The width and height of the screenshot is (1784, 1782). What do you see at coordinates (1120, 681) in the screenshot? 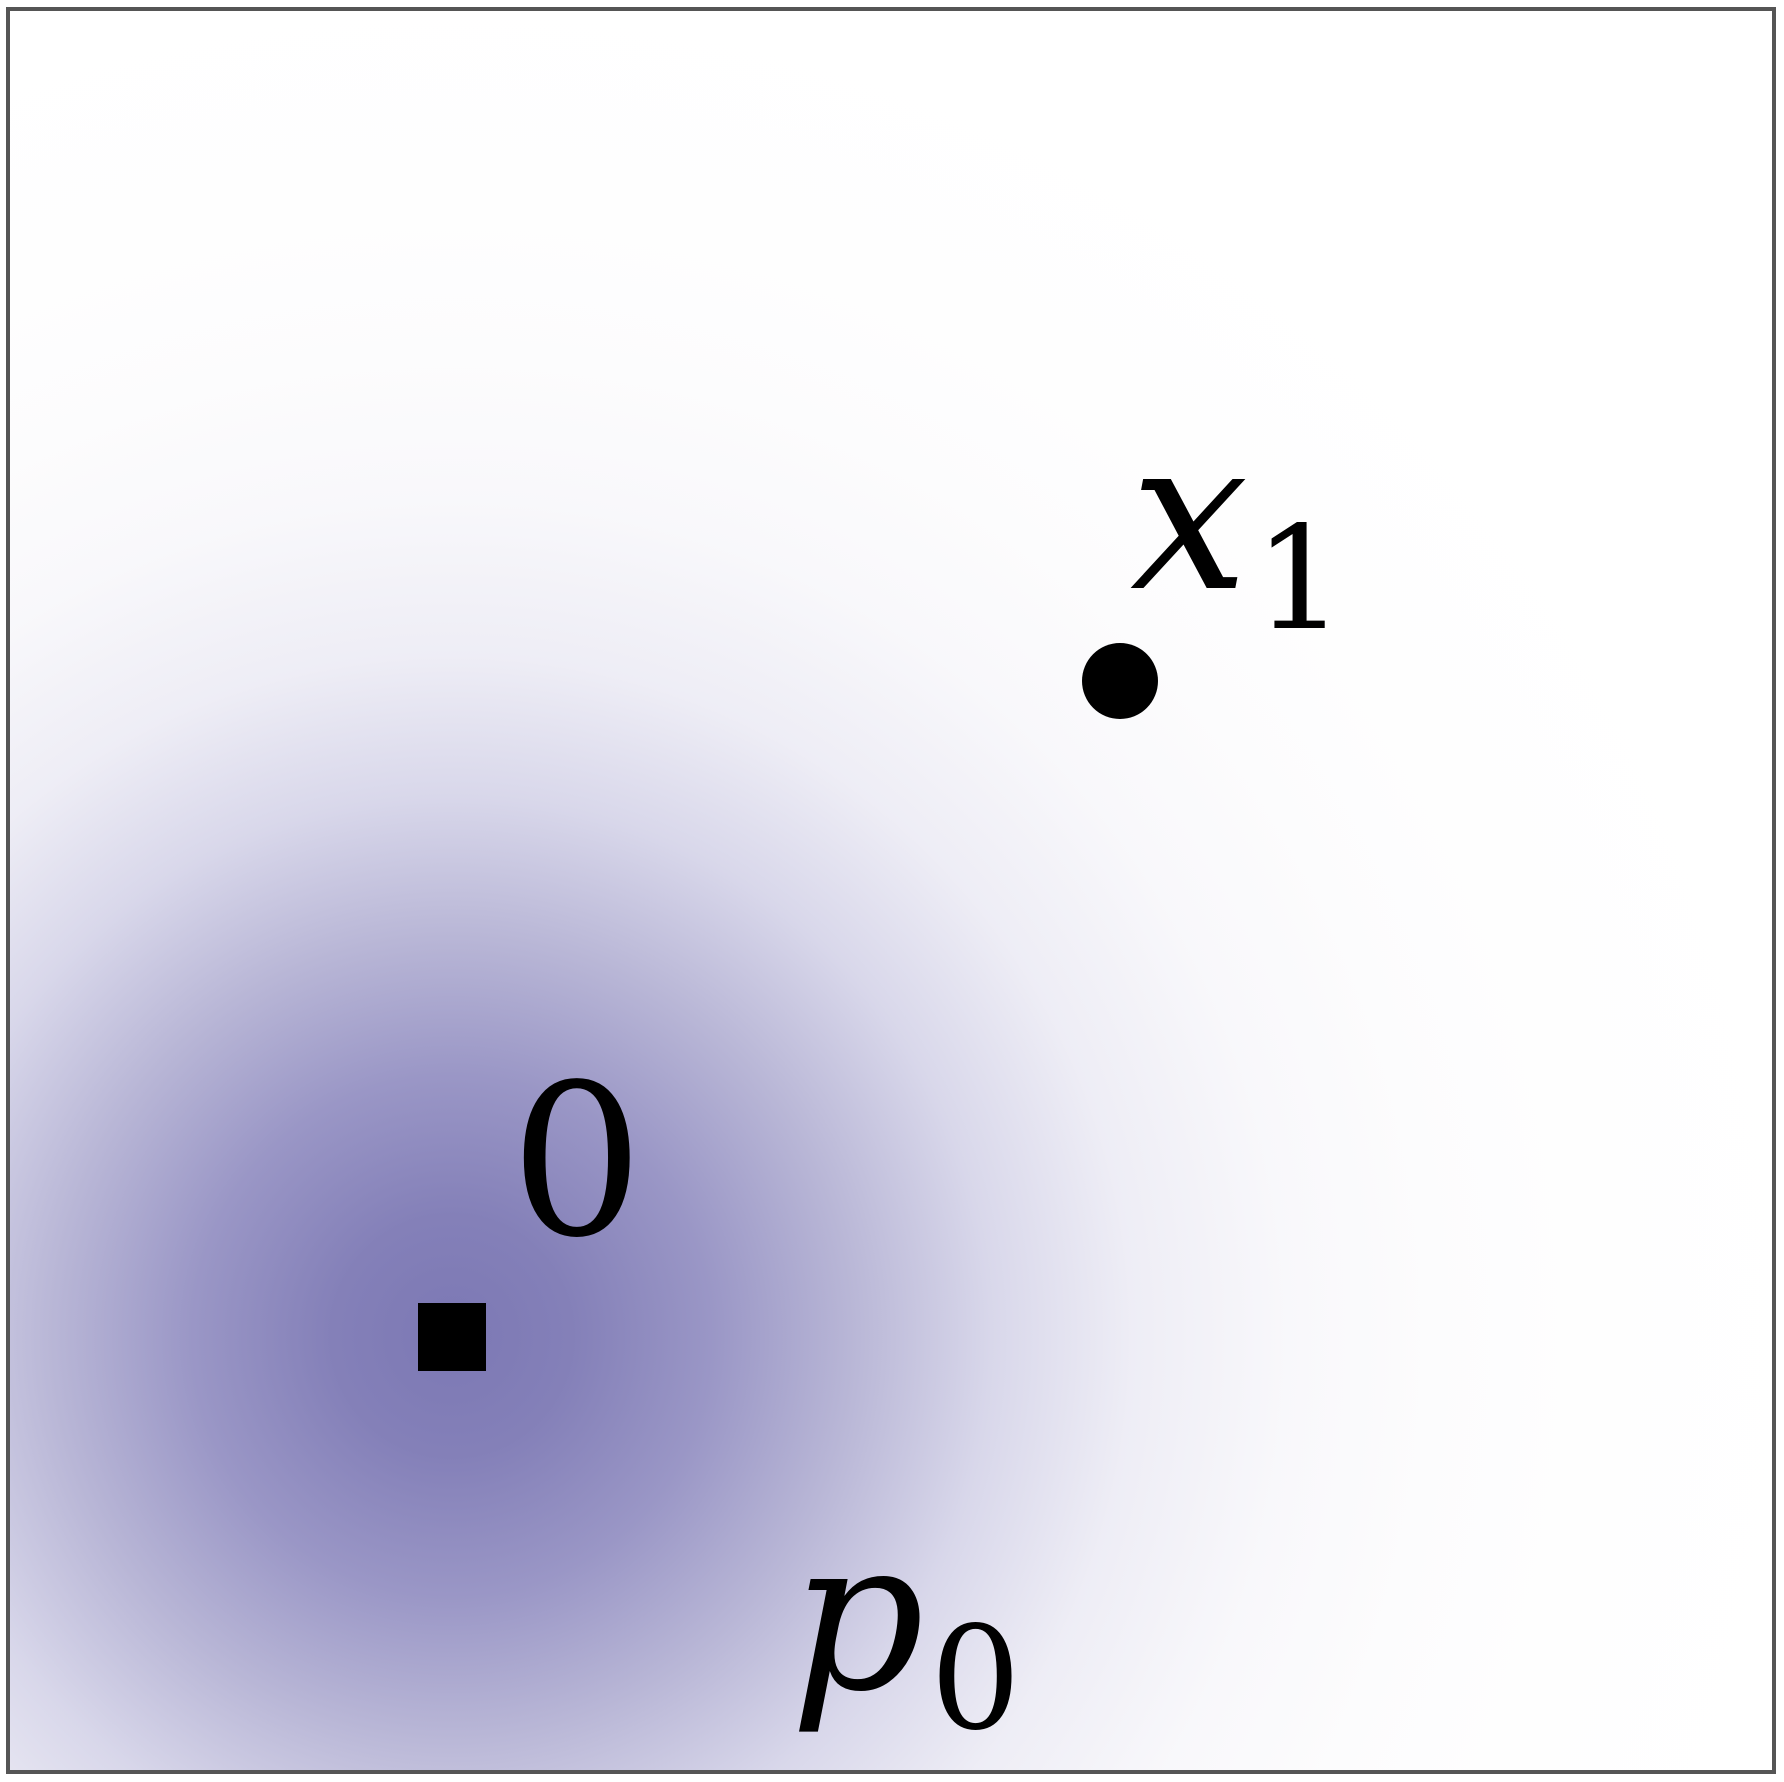
I see `point-x1-dot` at bounding box center [1120, 681].